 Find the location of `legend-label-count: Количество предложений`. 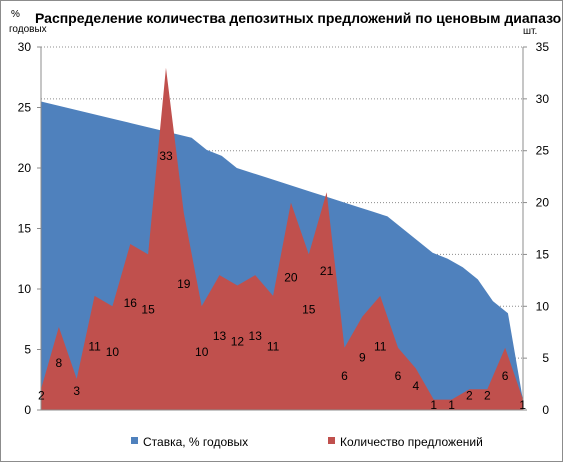

legend-label-count: Количество предложений is located at coordinates (411, 442).